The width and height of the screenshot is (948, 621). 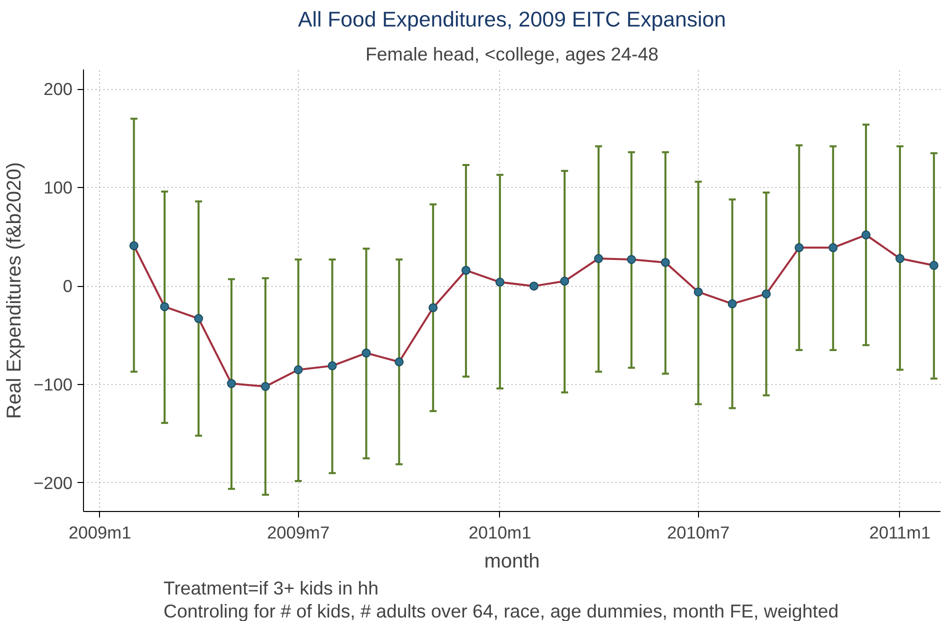 I want to click on text: Treatment=if 3+ kids in hh, so click(x=271, y=588).